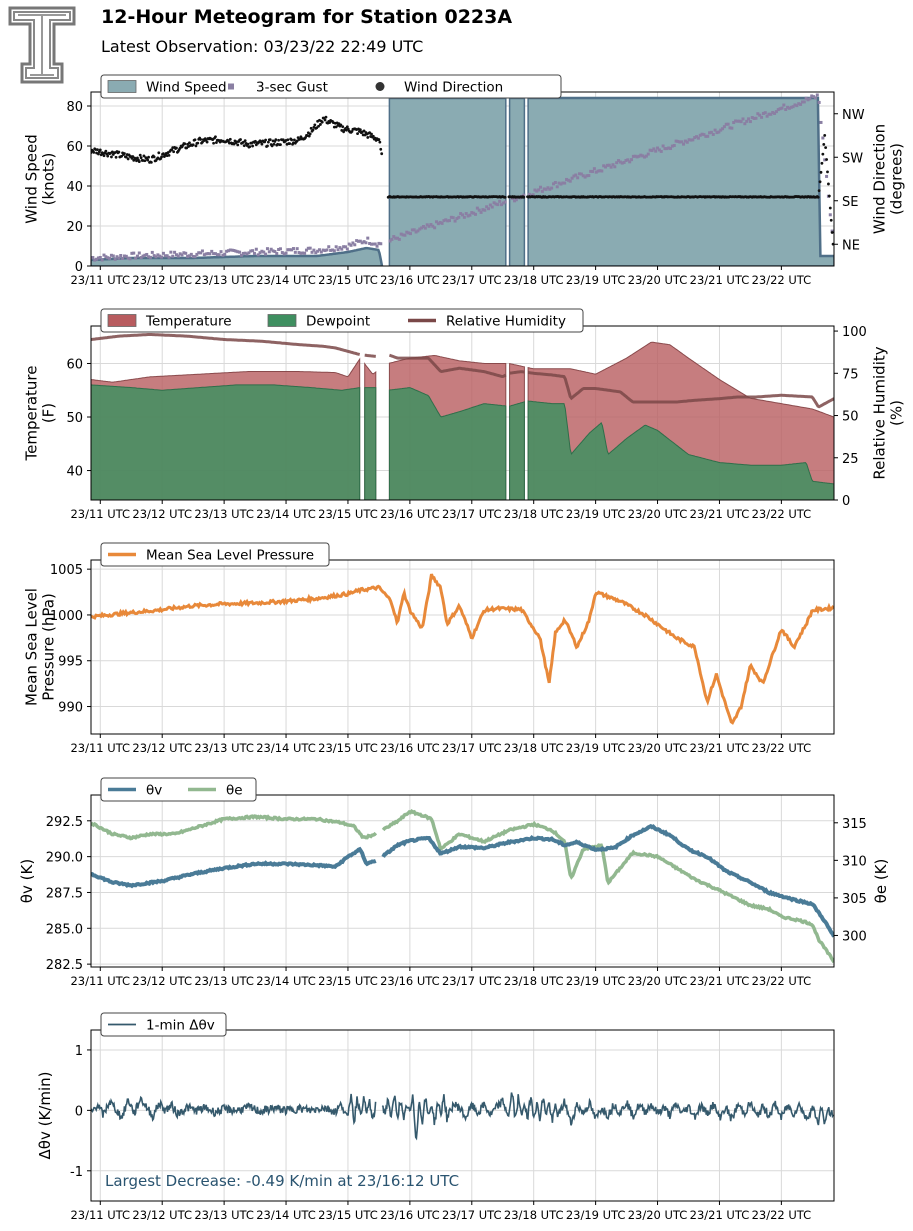  Describe the element at coordinates (462, 413) in the screenshot. I see `plot-area-thermo` at that location.